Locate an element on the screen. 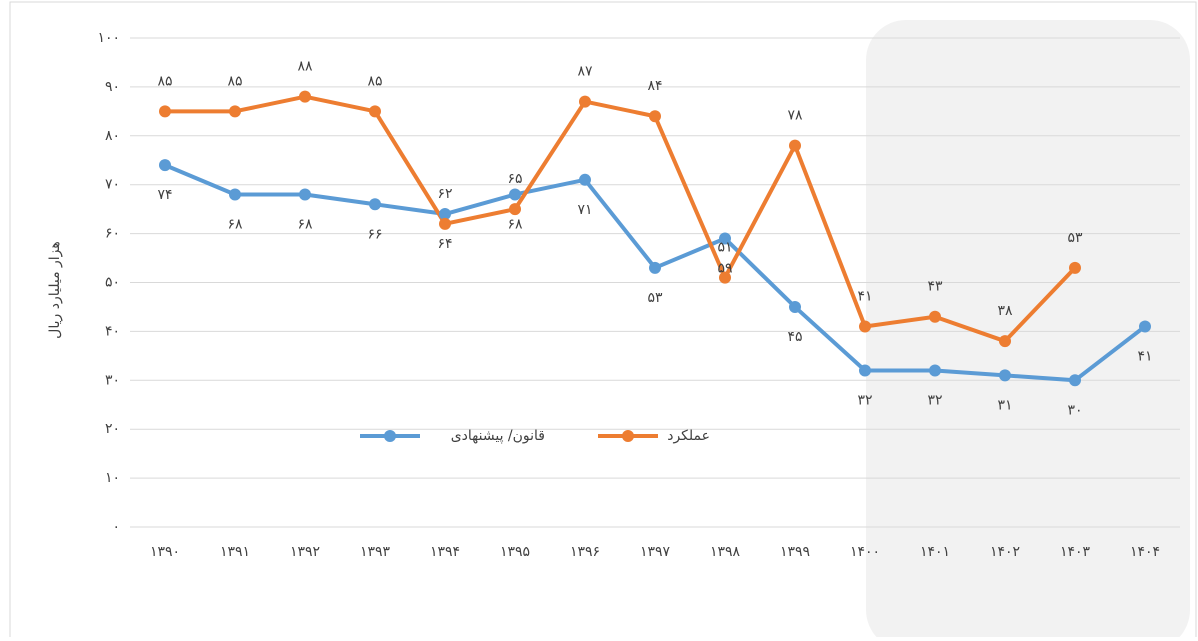 The height and width of the screenshot is (641, 1198). y-tick-label: ۱۰۰ is located at coordinates (108, 38).